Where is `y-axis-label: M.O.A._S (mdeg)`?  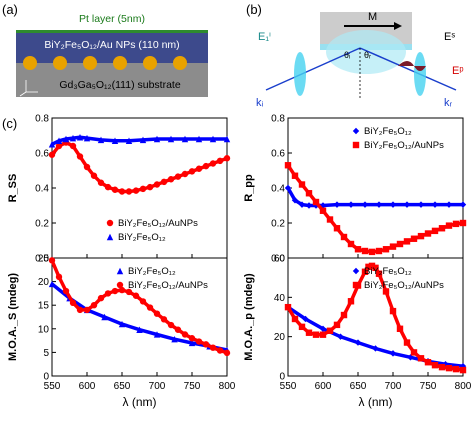 y-axis-label: M.O.A._S (mdeg) is located at coordinates (13, 317).